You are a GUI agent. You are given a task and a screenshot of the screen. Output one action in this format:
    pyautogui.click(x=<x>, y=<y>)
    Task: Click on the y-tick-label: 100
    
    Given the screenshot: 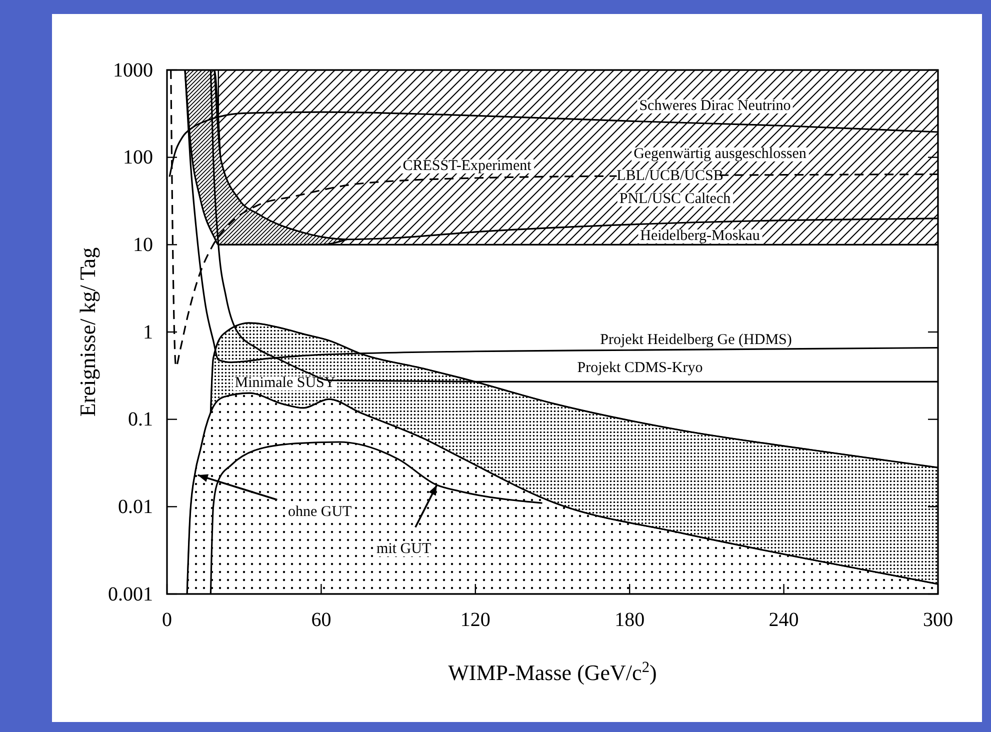 What is the action you would take?
    pyautogui.click(x=138, y=157)
    